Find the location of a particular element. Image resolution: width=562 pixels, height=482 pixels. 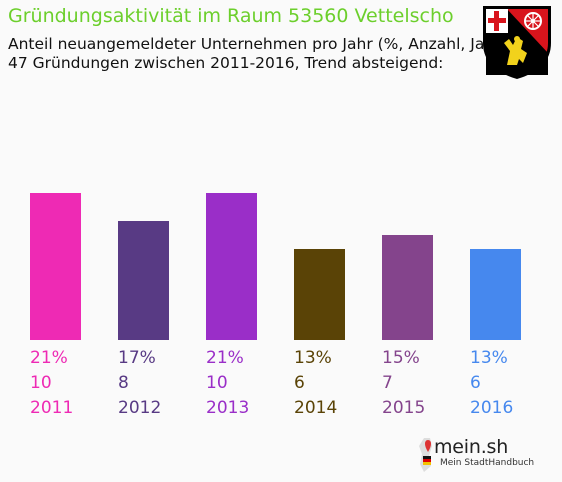

bar-2013 is located at coordinates (231, 266).